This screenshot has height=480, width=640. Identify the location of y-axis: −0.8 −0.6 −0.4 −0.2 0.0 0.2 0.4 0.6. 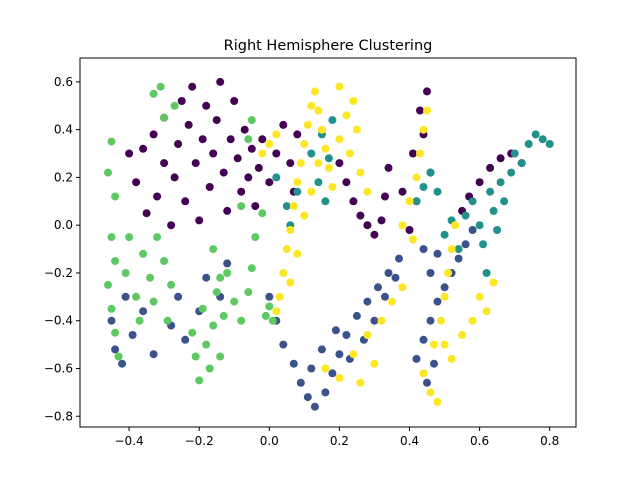
(62, 249).